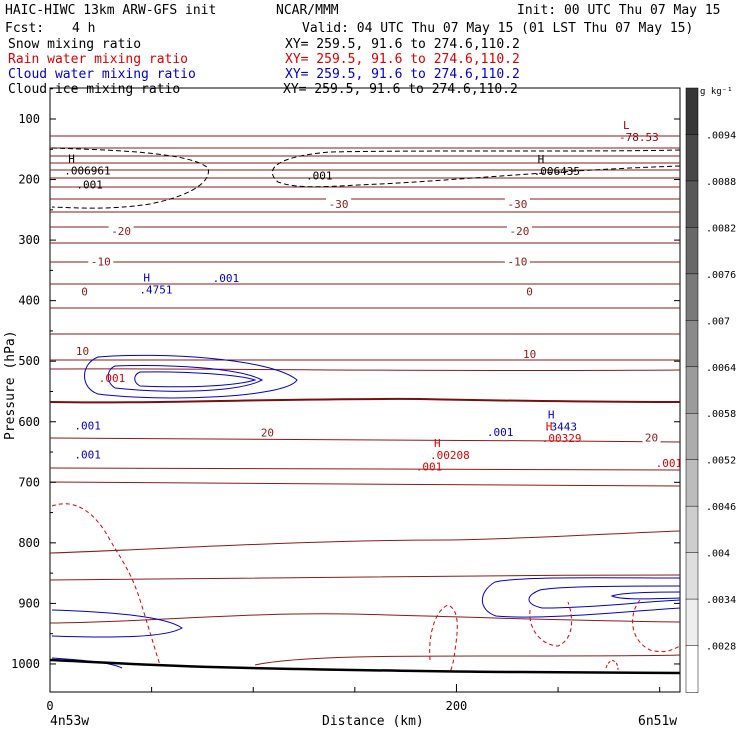  Describe the element at coordinates (98, 59) in the screenshot. I see `legend-label-rain: Rain water mixing ratio` at that location.